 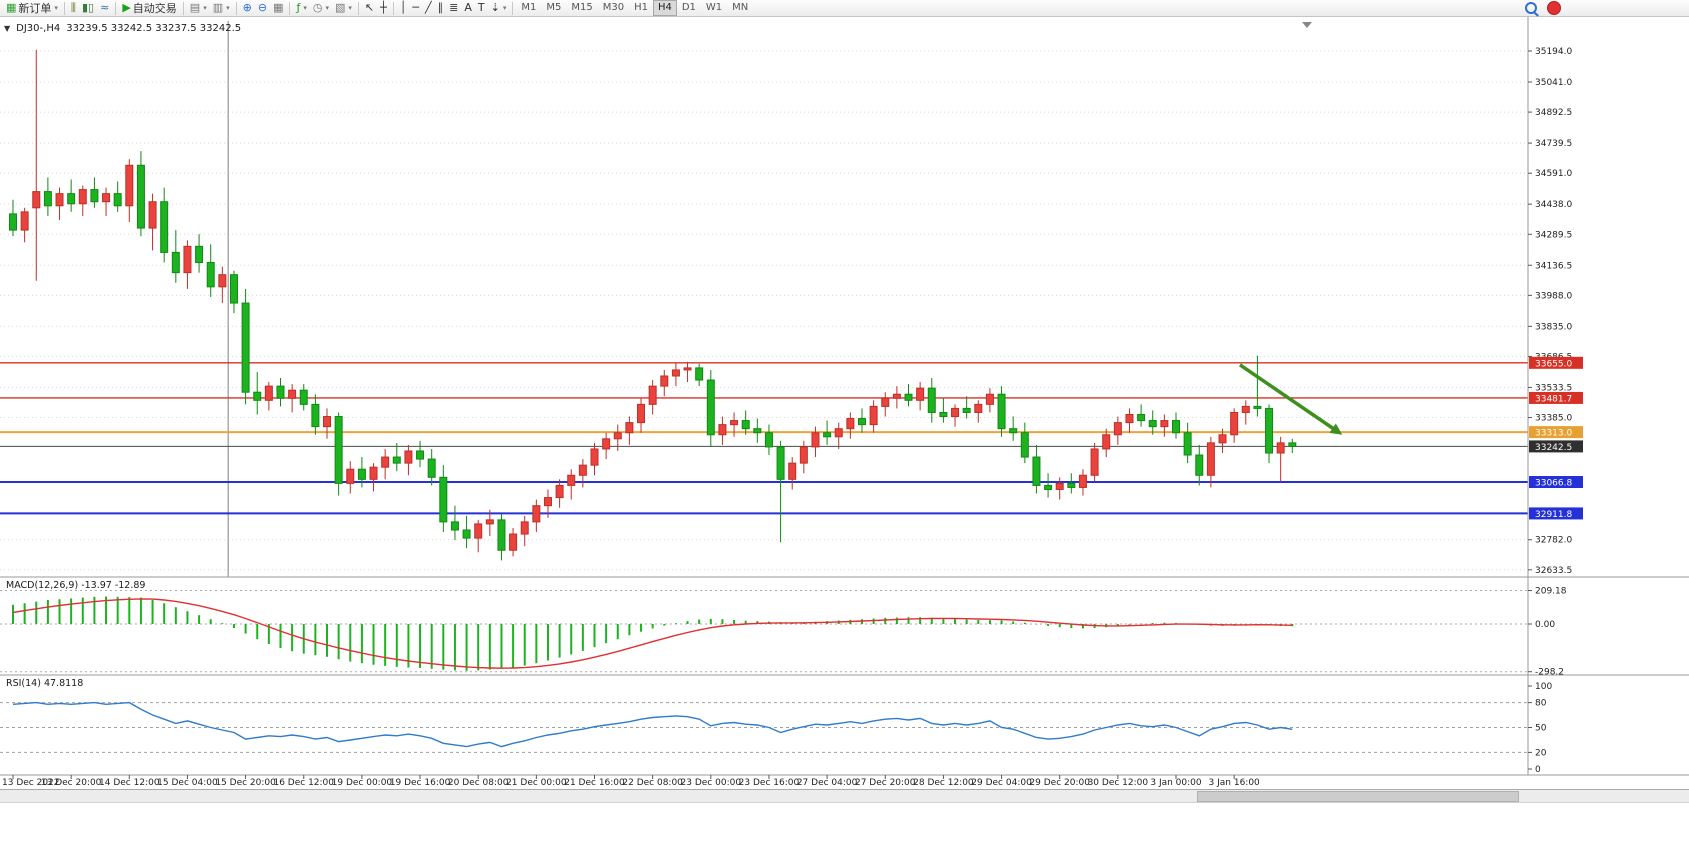 What do you see at coordinates (383, 8) in the screenshot?
I see `crosshair-icon: ┼` at bounding box center [383, 8].